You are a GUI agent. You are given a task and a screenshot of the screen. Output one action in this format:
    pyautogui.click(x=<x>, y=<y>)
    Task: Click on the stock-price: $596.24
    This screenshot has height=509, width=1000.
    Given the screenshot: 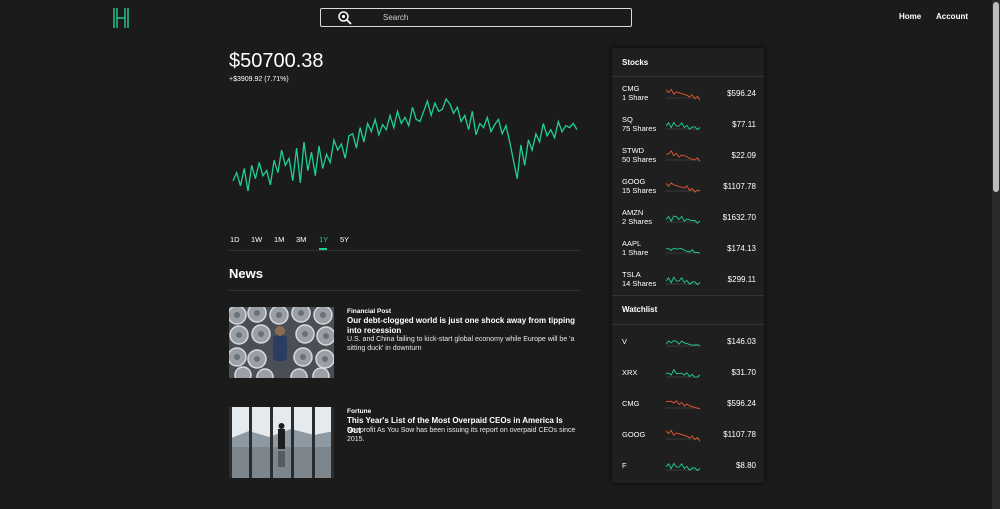 What is the action you would take?
    pyautogui.click(x=741, y=403)
    